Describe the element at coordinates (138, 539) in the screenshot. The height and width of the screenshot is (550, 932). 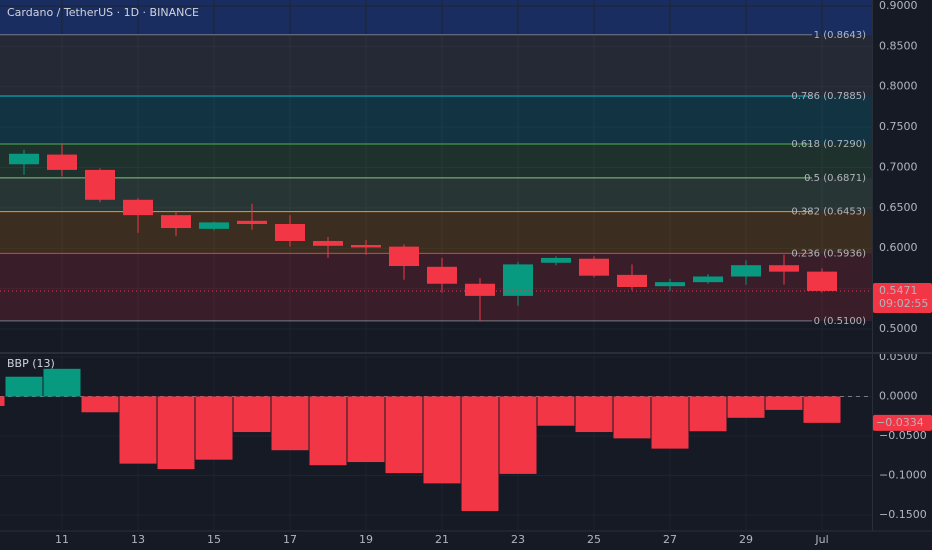
I see `x-tick-label: 13` at that location.